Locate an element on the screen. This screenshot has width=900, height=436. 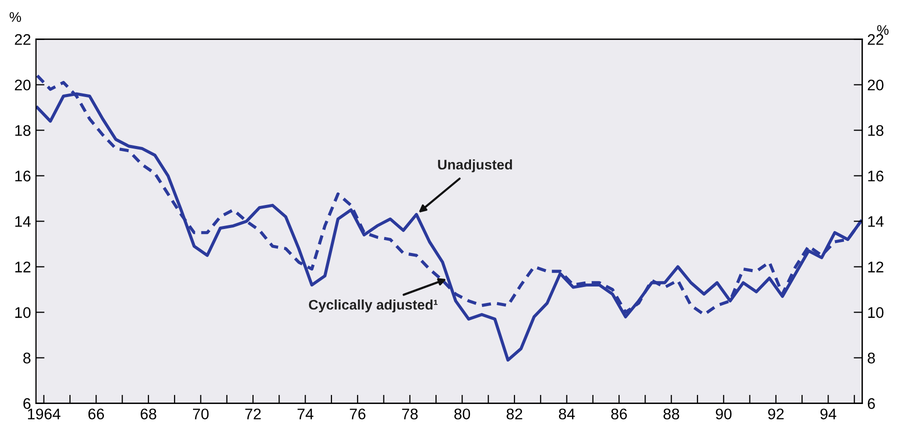
x-tick-label: 70 is located at coordinates (201, 414).